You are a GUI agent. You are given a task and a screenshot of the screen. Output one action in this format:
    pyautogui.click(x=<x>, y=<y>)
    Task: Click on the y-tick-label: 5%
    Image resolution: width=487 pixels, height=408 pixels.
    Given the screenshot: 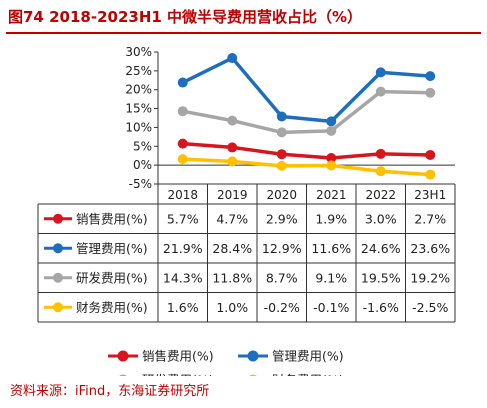 What is the action you would take?
    pyautogui.click(x=142, y=146)
    